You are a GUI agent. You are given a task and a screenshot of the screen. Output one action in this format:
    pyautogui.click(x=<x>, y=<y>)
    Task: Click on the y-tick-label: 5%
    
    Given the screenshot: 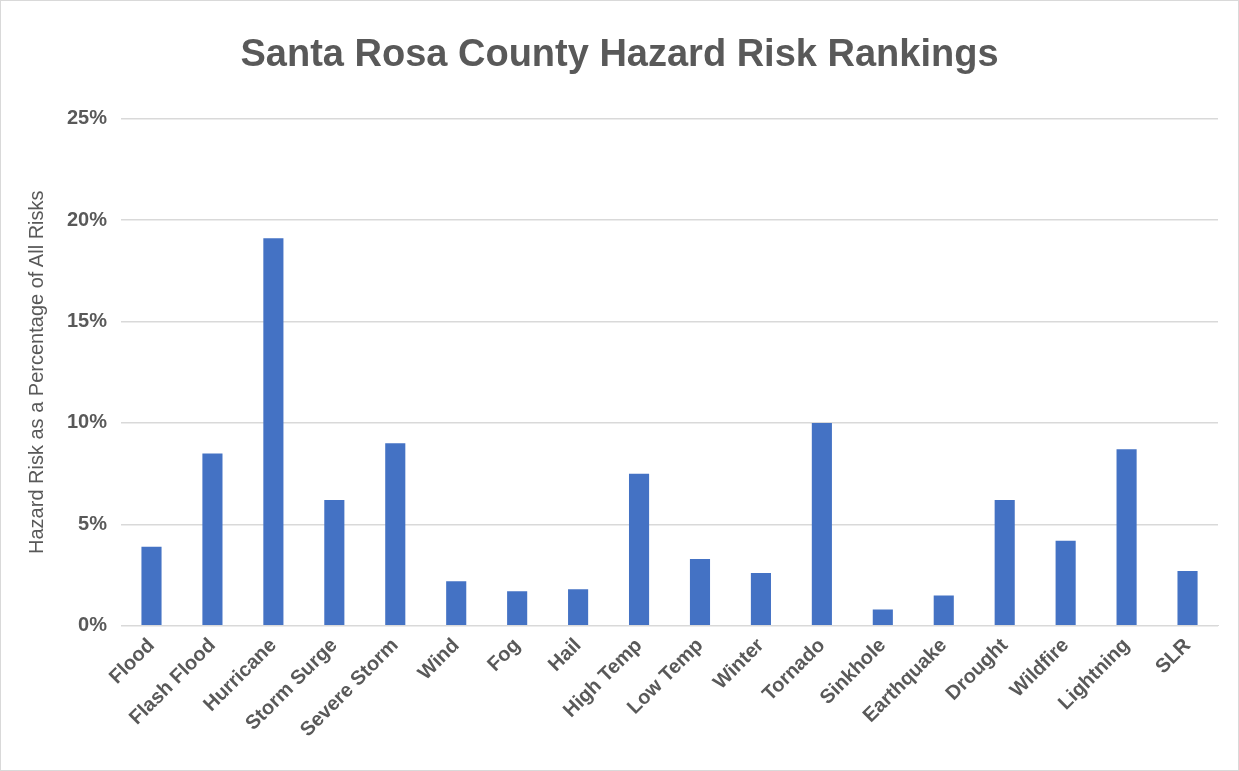 What is the action you would take?
    pyautogui.click(x=93, y=522)
    